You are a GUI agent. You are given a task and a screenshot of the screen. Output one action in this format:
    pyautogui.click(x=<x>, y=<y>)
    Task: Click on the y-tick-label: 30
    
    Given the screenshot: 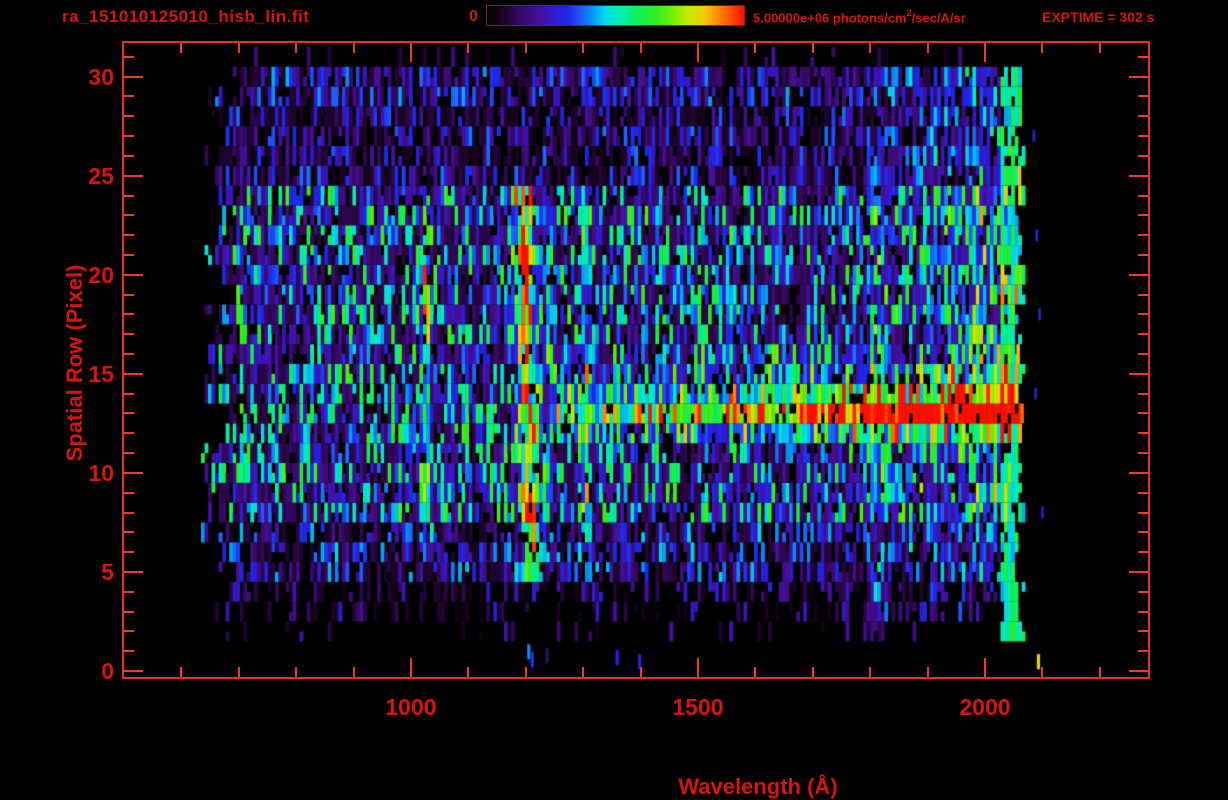 What is the action you would take?
    pyautogui.click(x=101, y=76)
    